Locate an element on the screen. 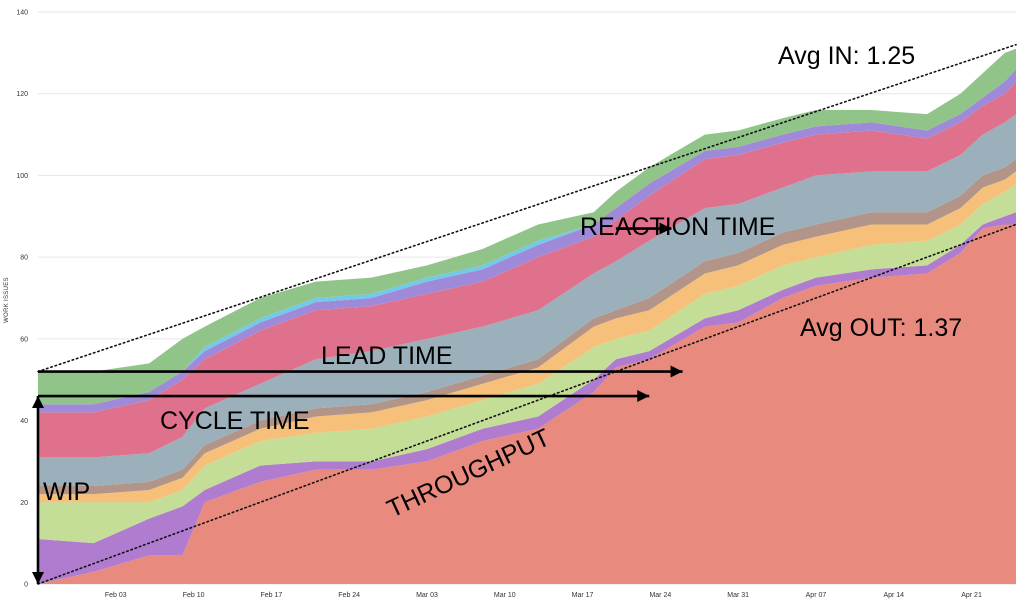 Image resolution: width=1024 pixels, height=606 pixels. lead-time-annotation: LEAD TIME is located at coordinates (387, 356).